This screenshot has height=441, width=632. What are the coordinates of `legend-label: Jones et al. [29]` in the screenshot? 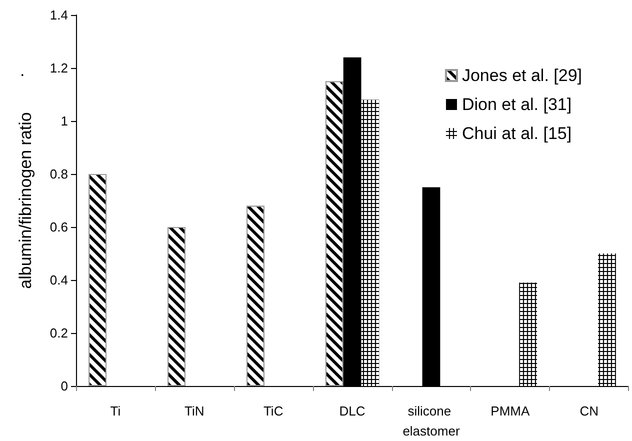 It's located at (522, 75).